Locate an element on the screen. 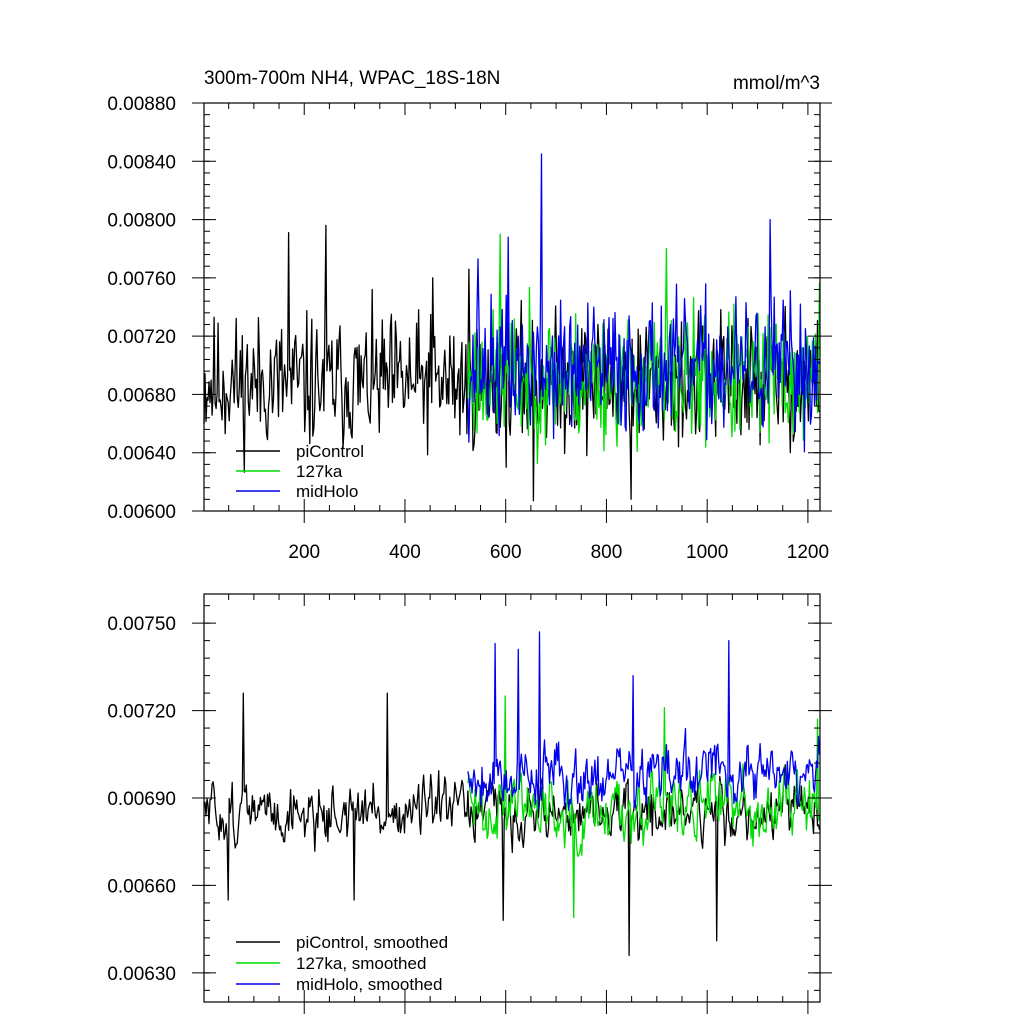  y-tick-label: 0.00760 is located at coordinates (141, 279).